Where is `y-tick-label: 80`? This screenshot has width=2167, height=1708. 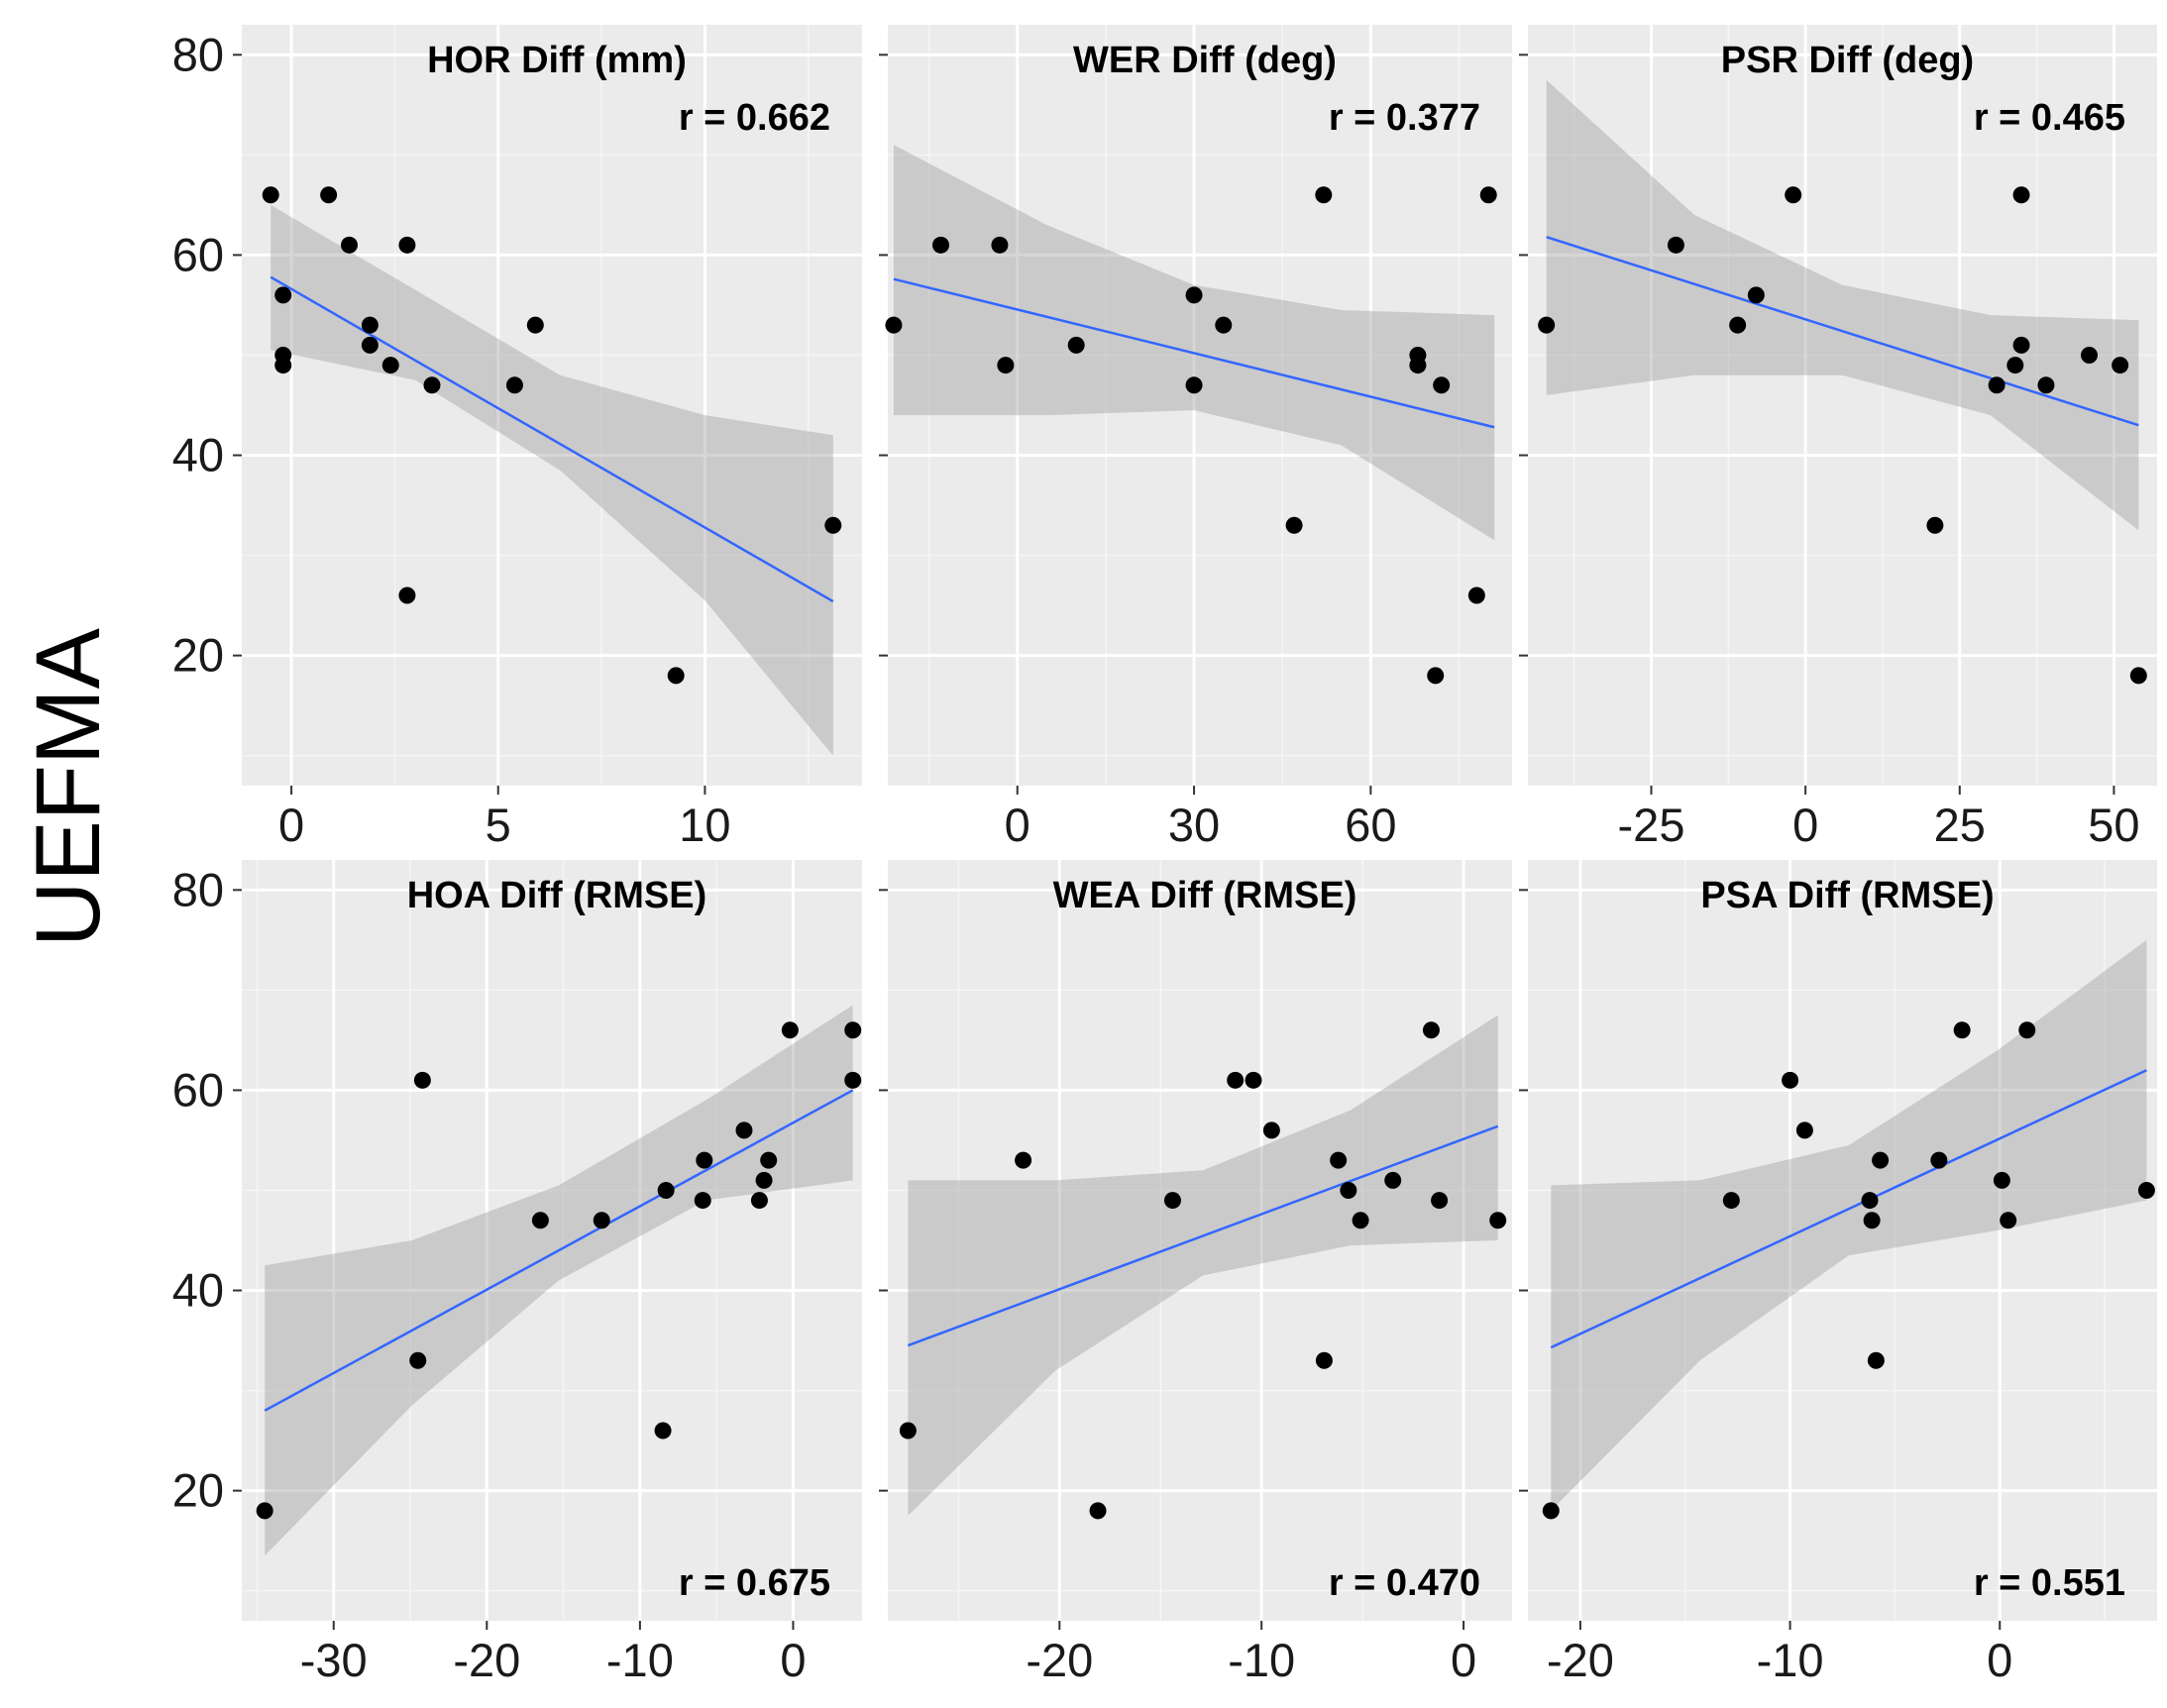
y-tick-label: 80 is located at coordinates (198, 889).